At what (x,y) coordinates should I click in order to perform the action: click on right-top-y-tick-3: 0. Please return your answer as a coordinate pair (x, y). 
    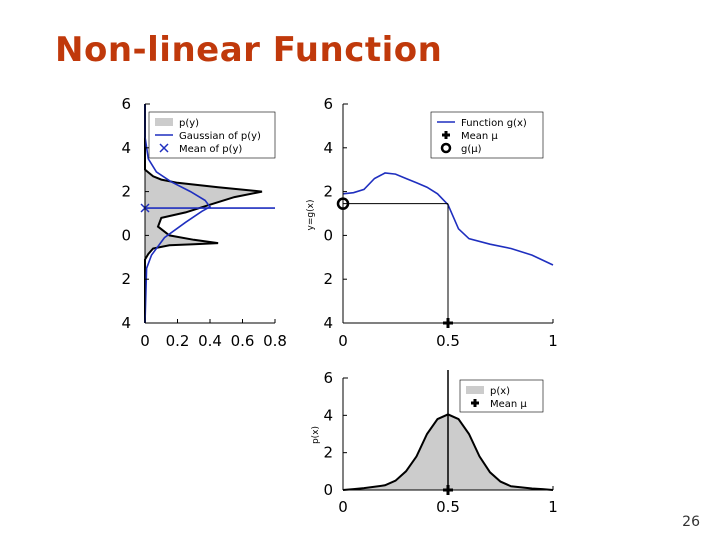
    Looking at the image, I should click on (328, 235).